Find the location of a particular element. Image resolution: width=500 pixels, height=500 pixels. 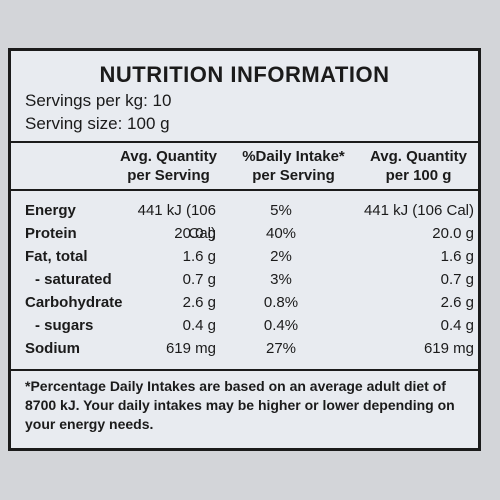

value-per-serving: 0.7 g is located at coordinates (199, 279).